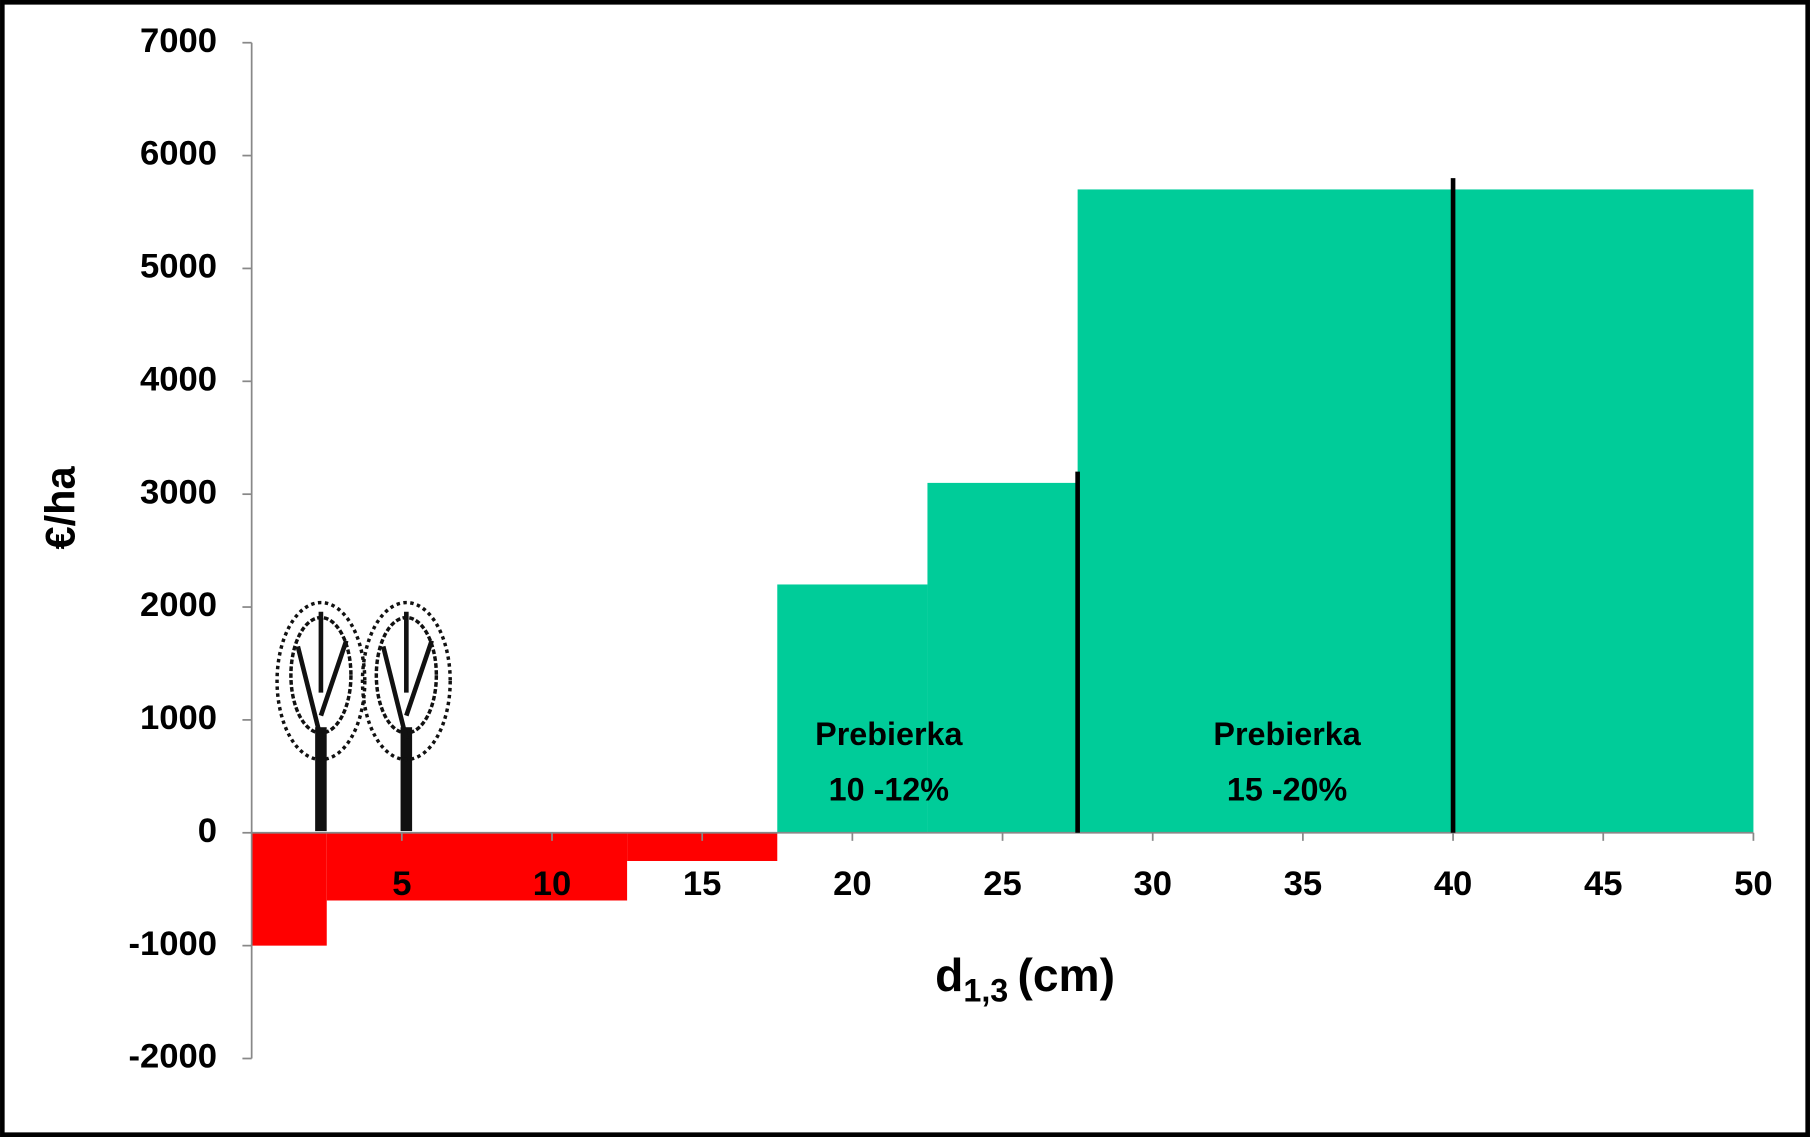 The image size is (1810, 1137). What do you see at coordinates (949, 975) in the screenshot?
I see `x-axis-label-main: d` at bounding box center [949, 975].